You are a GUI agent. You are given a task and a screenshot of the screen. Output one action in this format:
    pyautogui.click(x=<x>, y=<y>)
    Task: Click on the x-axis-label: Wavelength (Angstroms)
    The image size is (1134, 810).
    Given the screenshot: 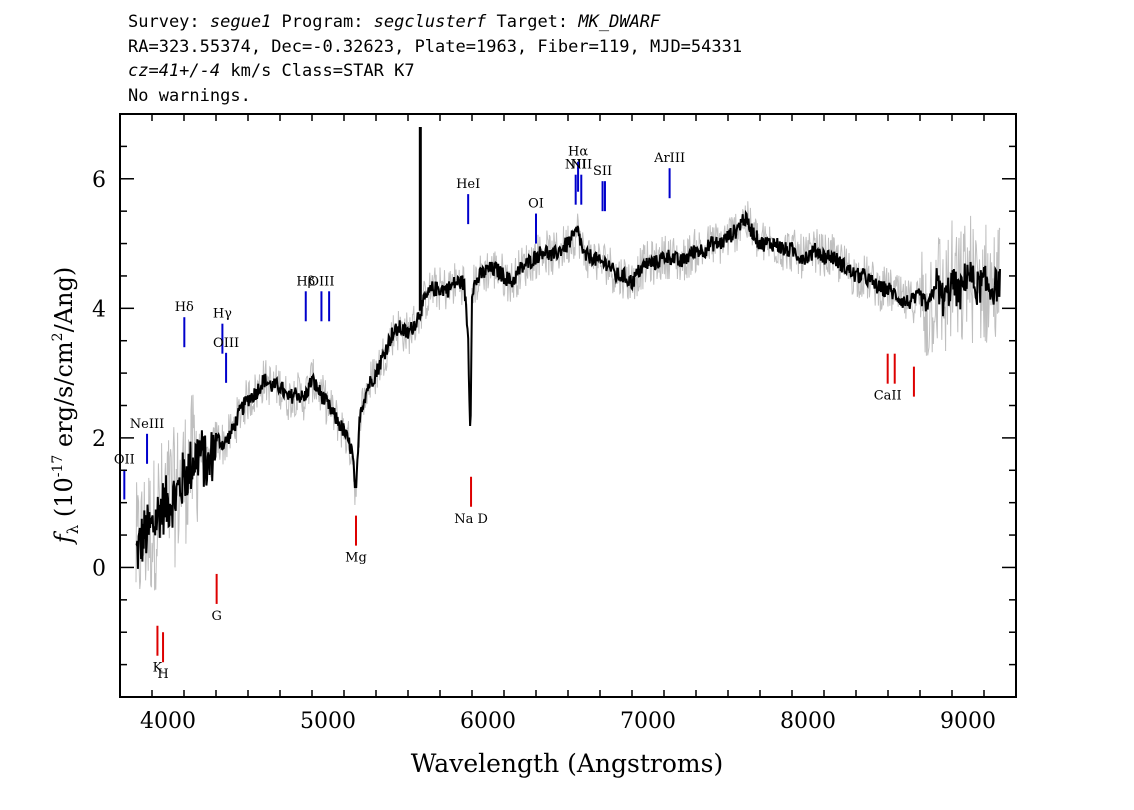 What is the action you would take?
    pyautogui.click(x=567, y=763)
    